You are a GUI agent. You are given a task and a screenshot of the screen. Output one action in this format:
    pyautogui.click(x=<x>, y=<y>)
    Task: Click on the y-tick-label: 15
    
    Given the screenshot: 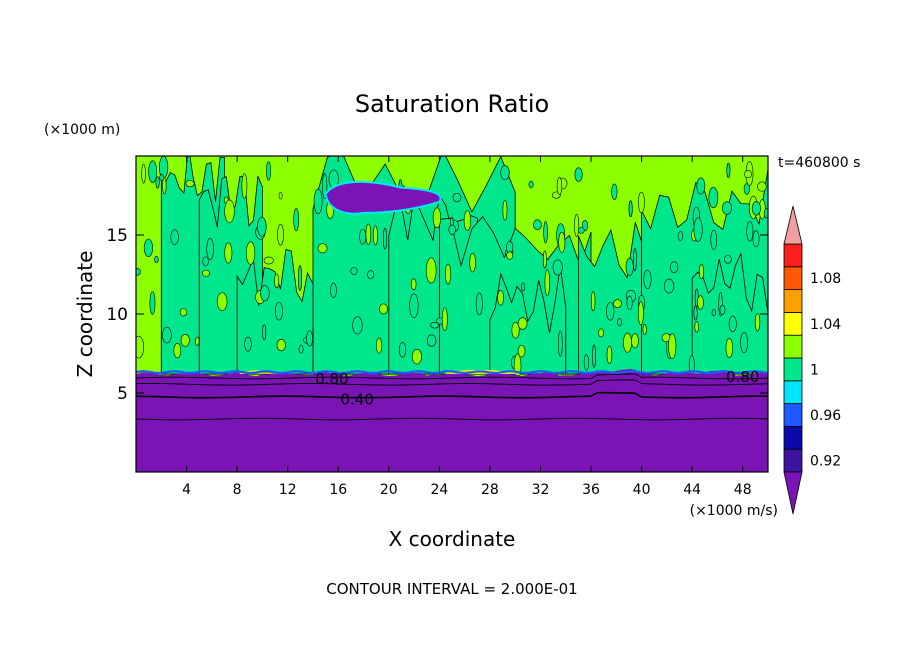 What is the action you would take?
    pyautogui.click(x=117, y=236)
    